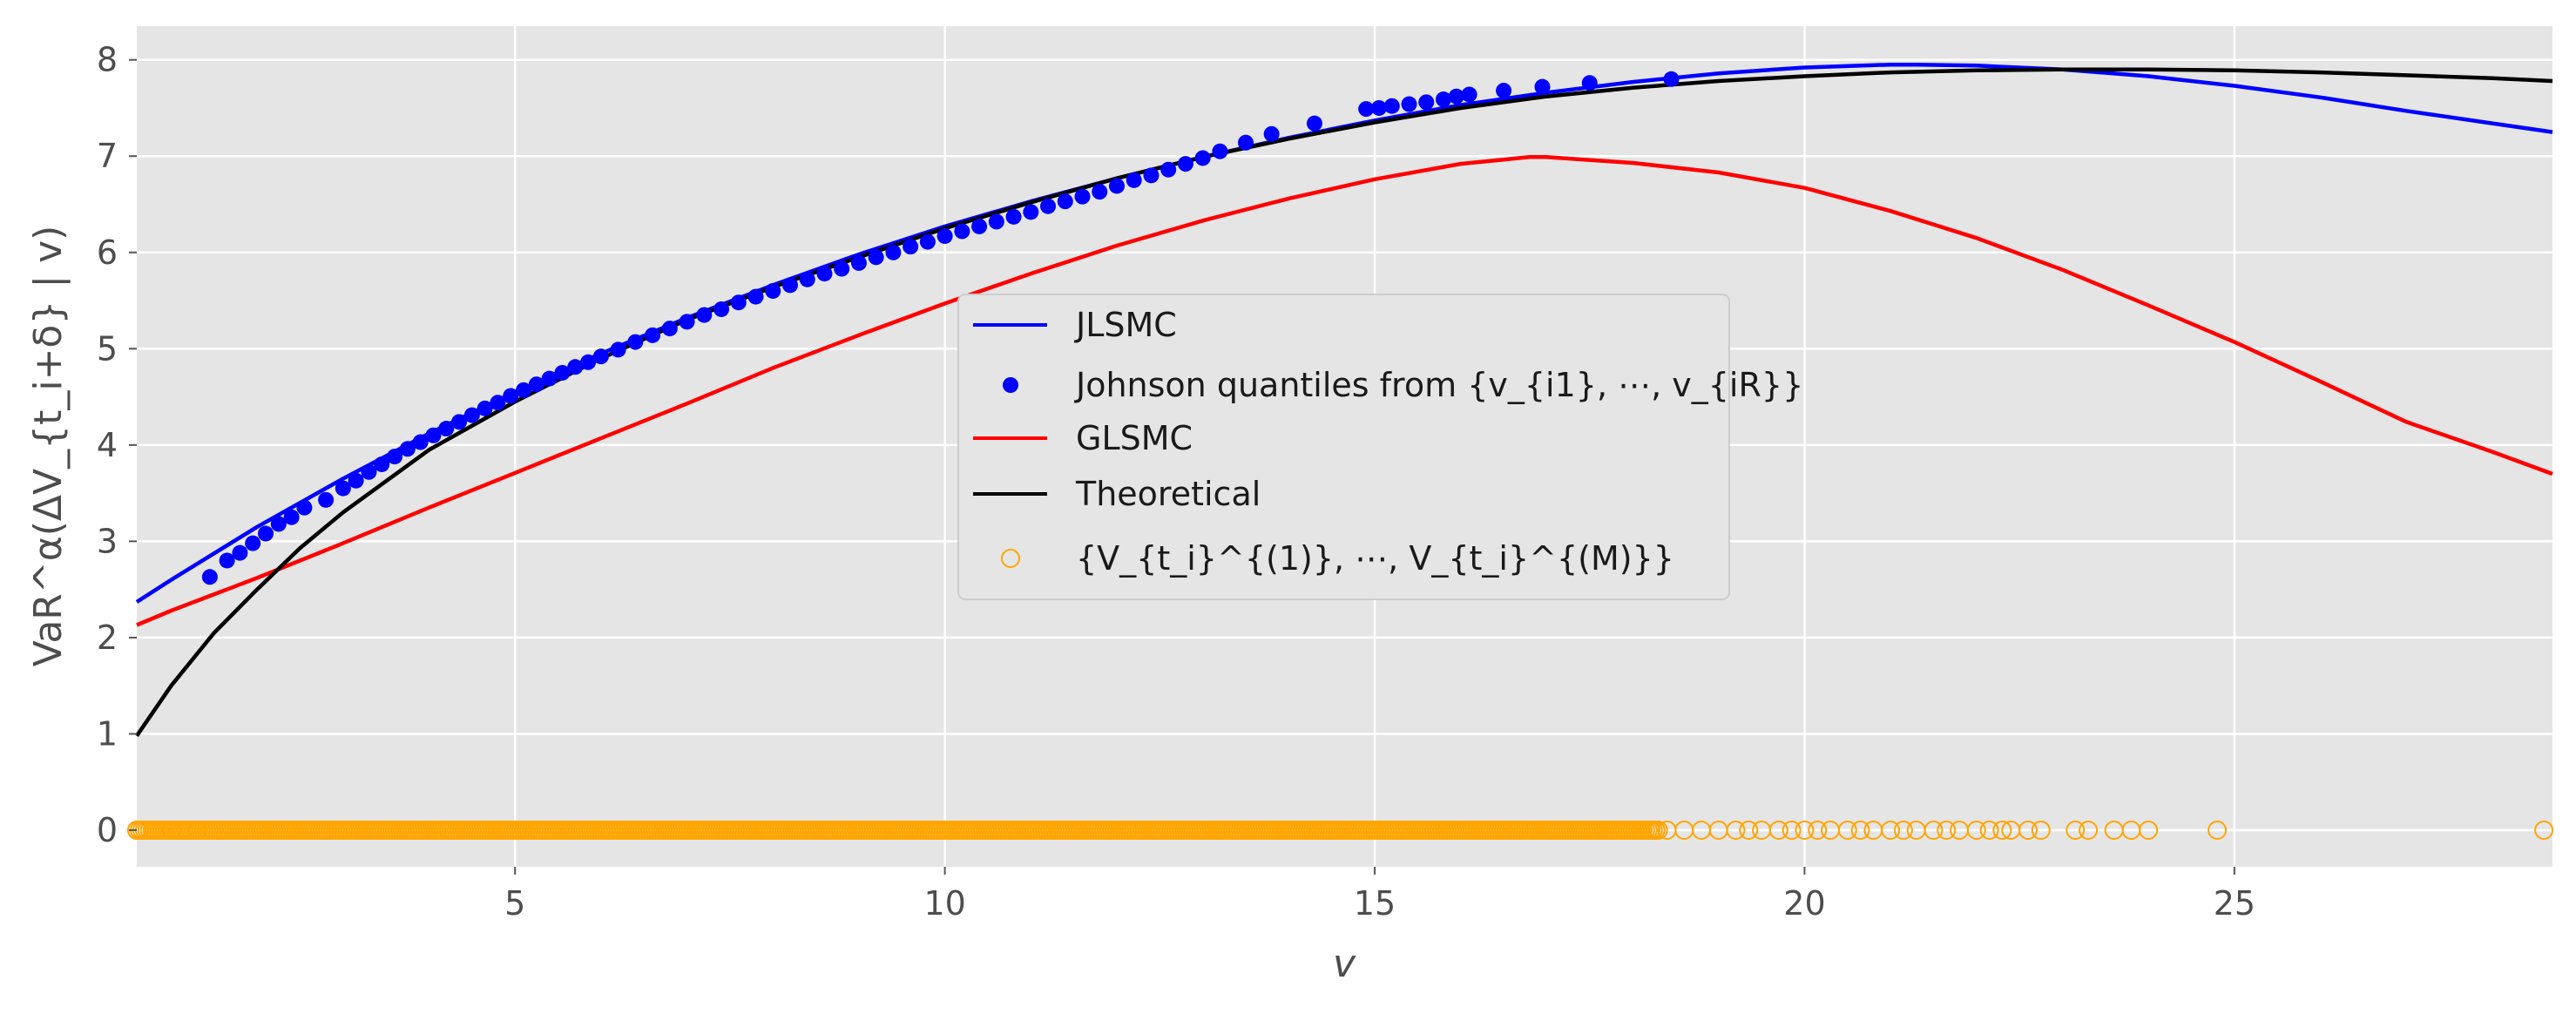 The height and width of the screenshot is (1014, 2576). I want to click on x-axis-title: v, so click(1344, 964).